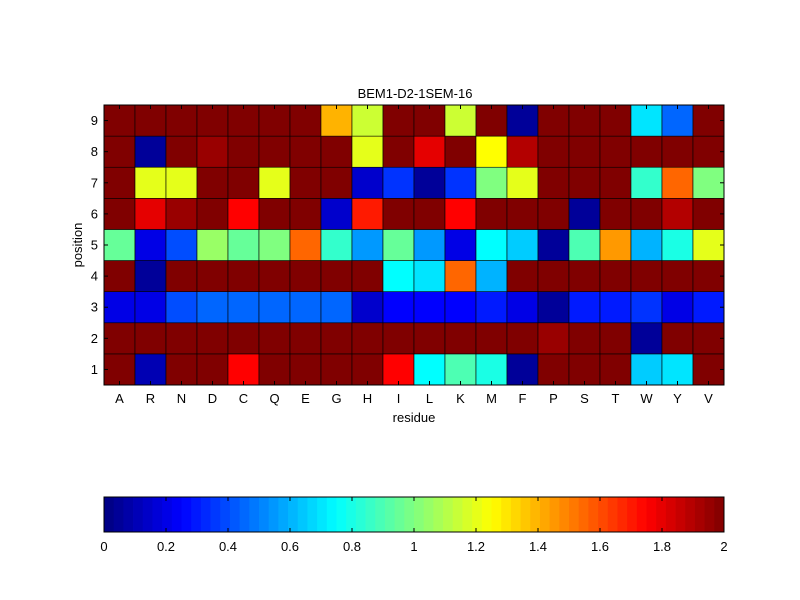 The height and width of the screenshot is (600, 800). What do you see at coordinates (600, 546) in the screenshot?
I see `colorbar-tick-label: 1.6` at bounding box center [600, 546].